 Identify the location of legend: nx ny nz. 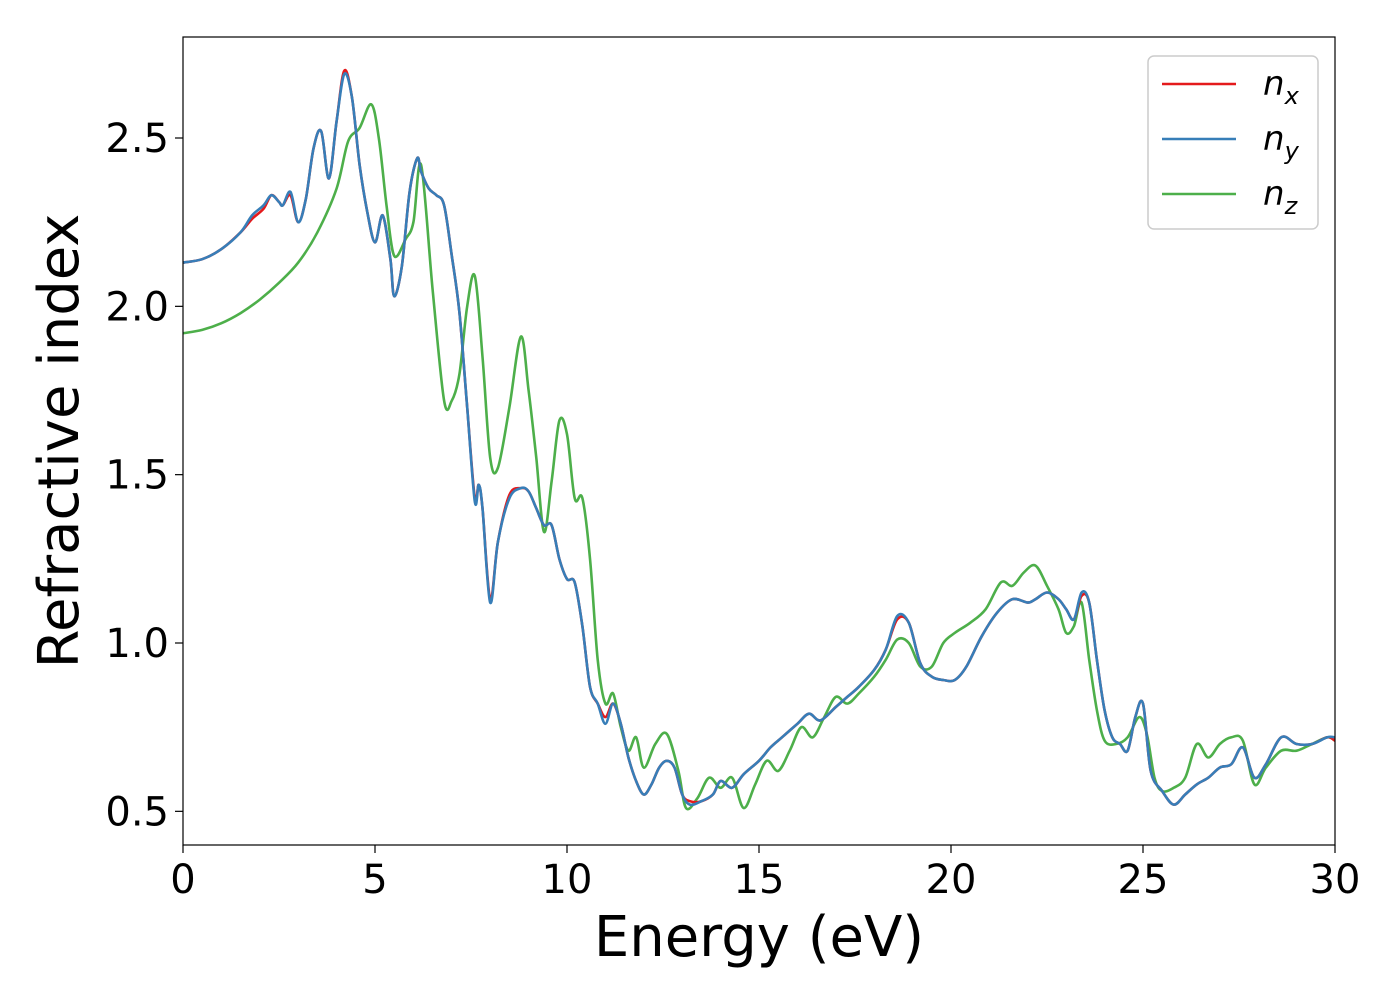
(1233, 142).